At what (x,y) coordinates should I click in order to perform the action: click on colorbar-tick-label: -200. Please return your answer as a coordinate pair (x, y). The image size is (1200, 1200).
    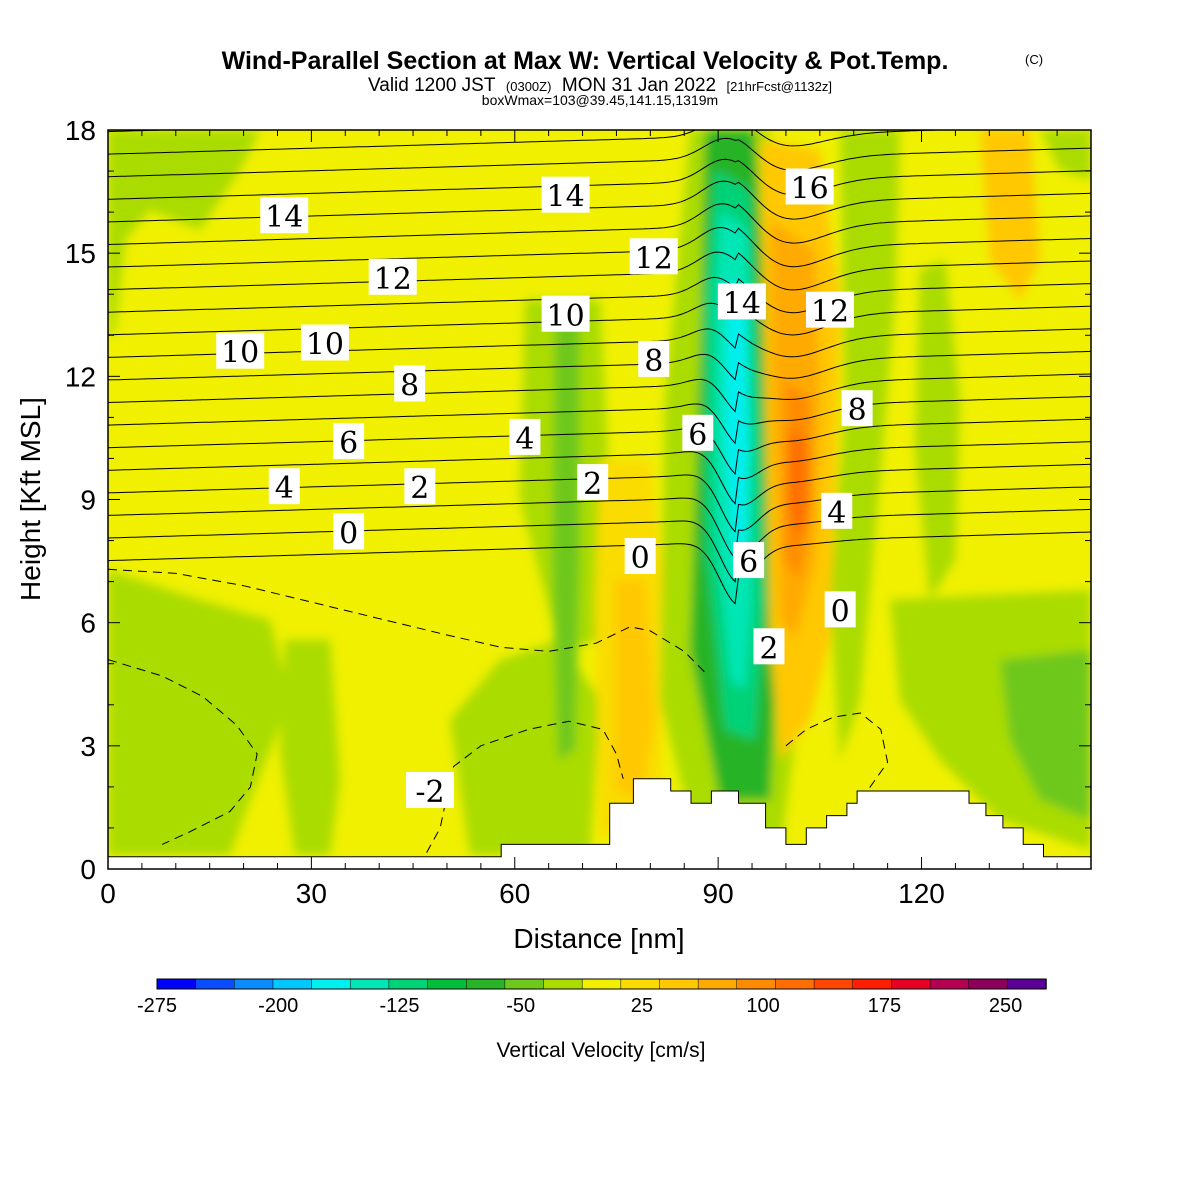
    Looking at the image, I should click on (278, 1006).